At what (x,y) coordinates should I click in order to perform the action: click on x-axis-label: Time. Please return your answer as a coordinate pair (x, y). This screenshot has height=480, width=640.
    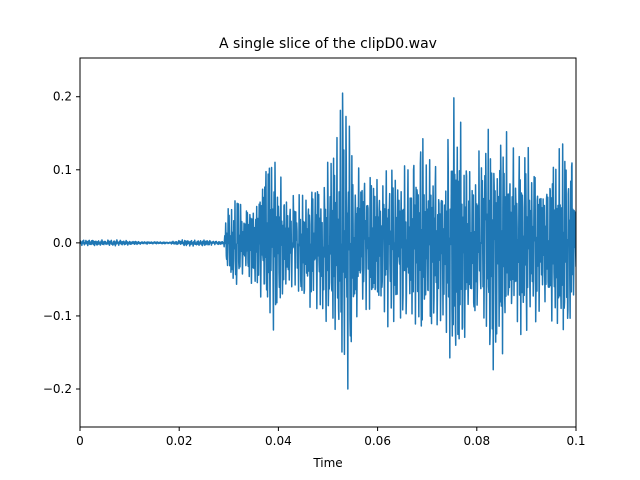
    Looking at the image, I should click on (327, 463).